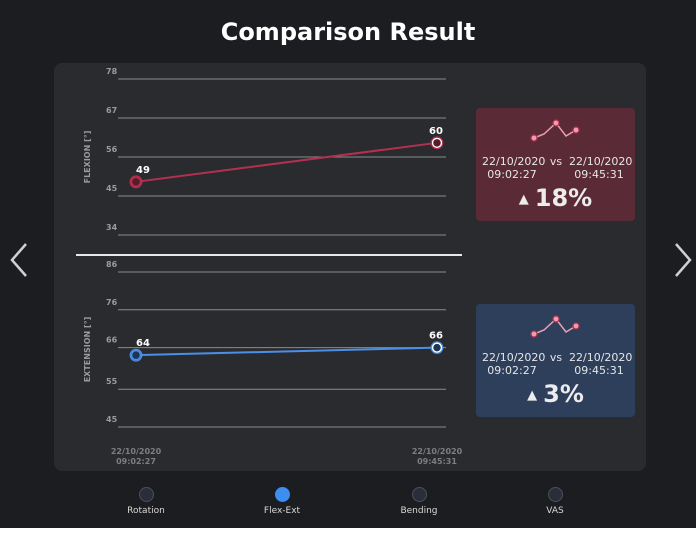 This screenshot has width=696, height=542. Describe the element at coordinates (112, 188) in the screenshot. I see `flexion-y-tick-label: 45` at that location.